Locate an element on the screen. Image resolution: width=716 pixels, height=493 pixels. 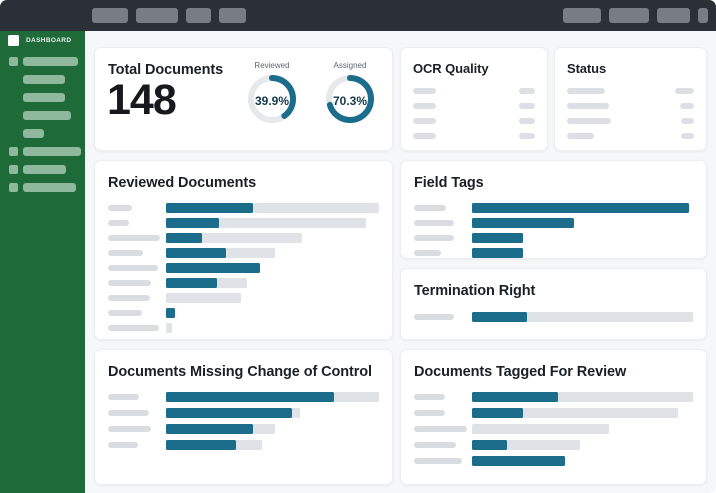
card-termination-right: Termination Right is located at coordinates (553, 304).